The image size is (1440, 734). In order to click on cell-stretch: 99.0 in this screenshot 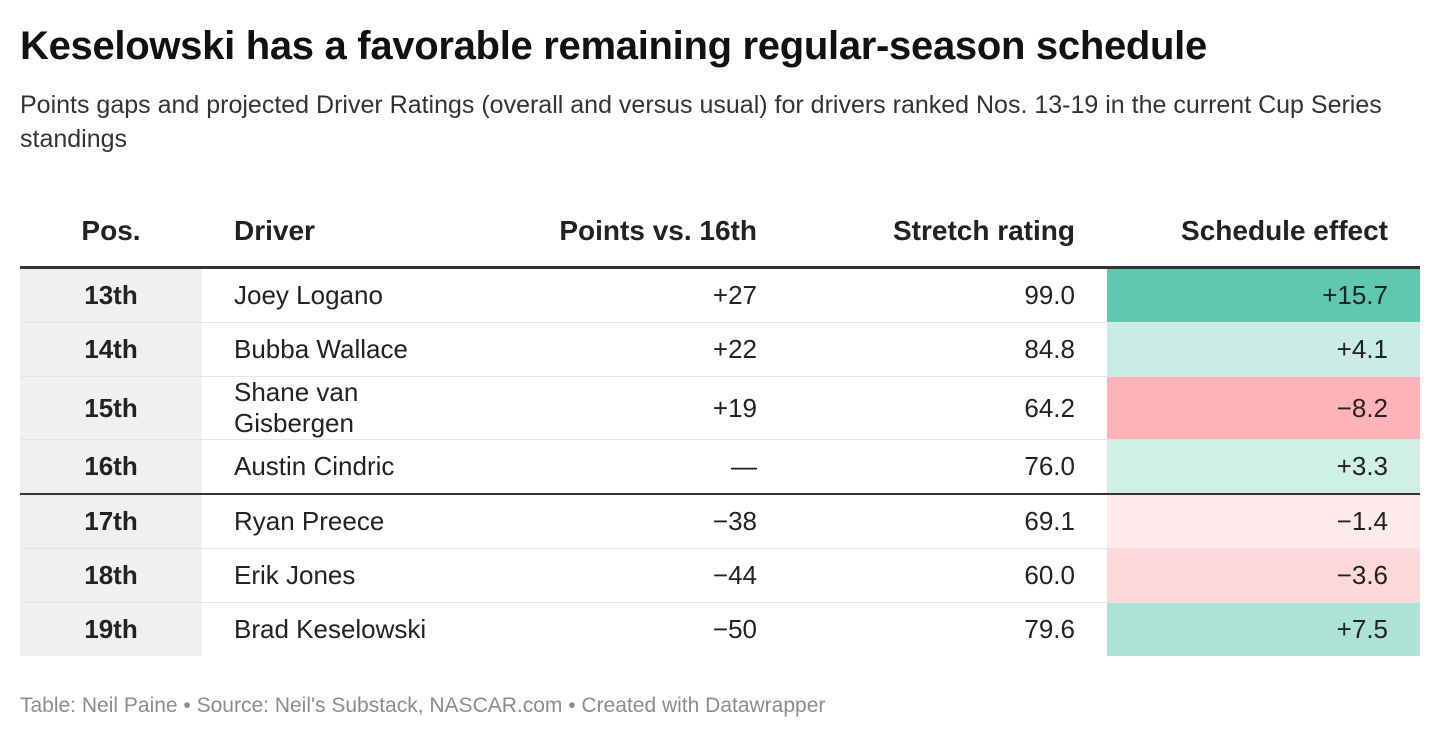, I will do `click(948, 295)`.